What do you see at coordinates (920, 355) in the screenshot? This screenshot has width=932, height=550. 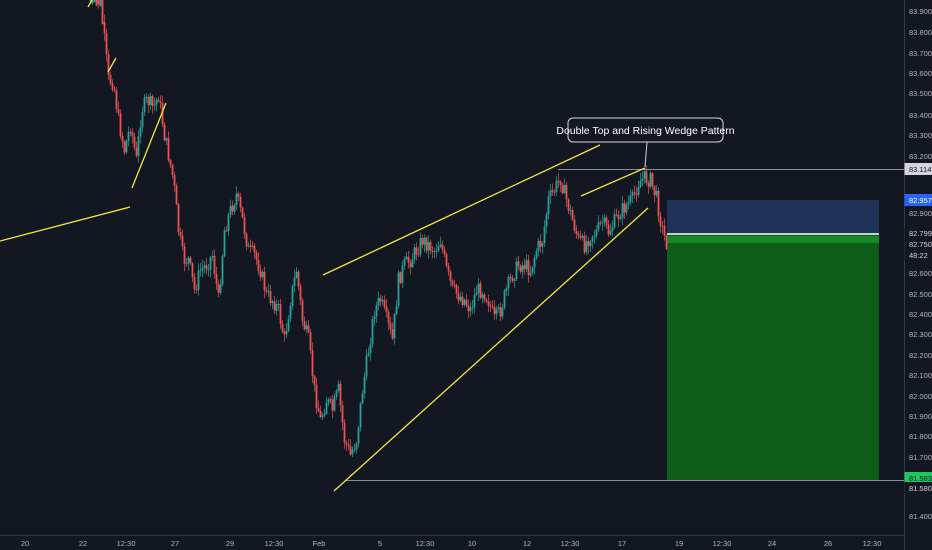 I see `price-tick-label: 82.200` at bounding box center [920, 355].